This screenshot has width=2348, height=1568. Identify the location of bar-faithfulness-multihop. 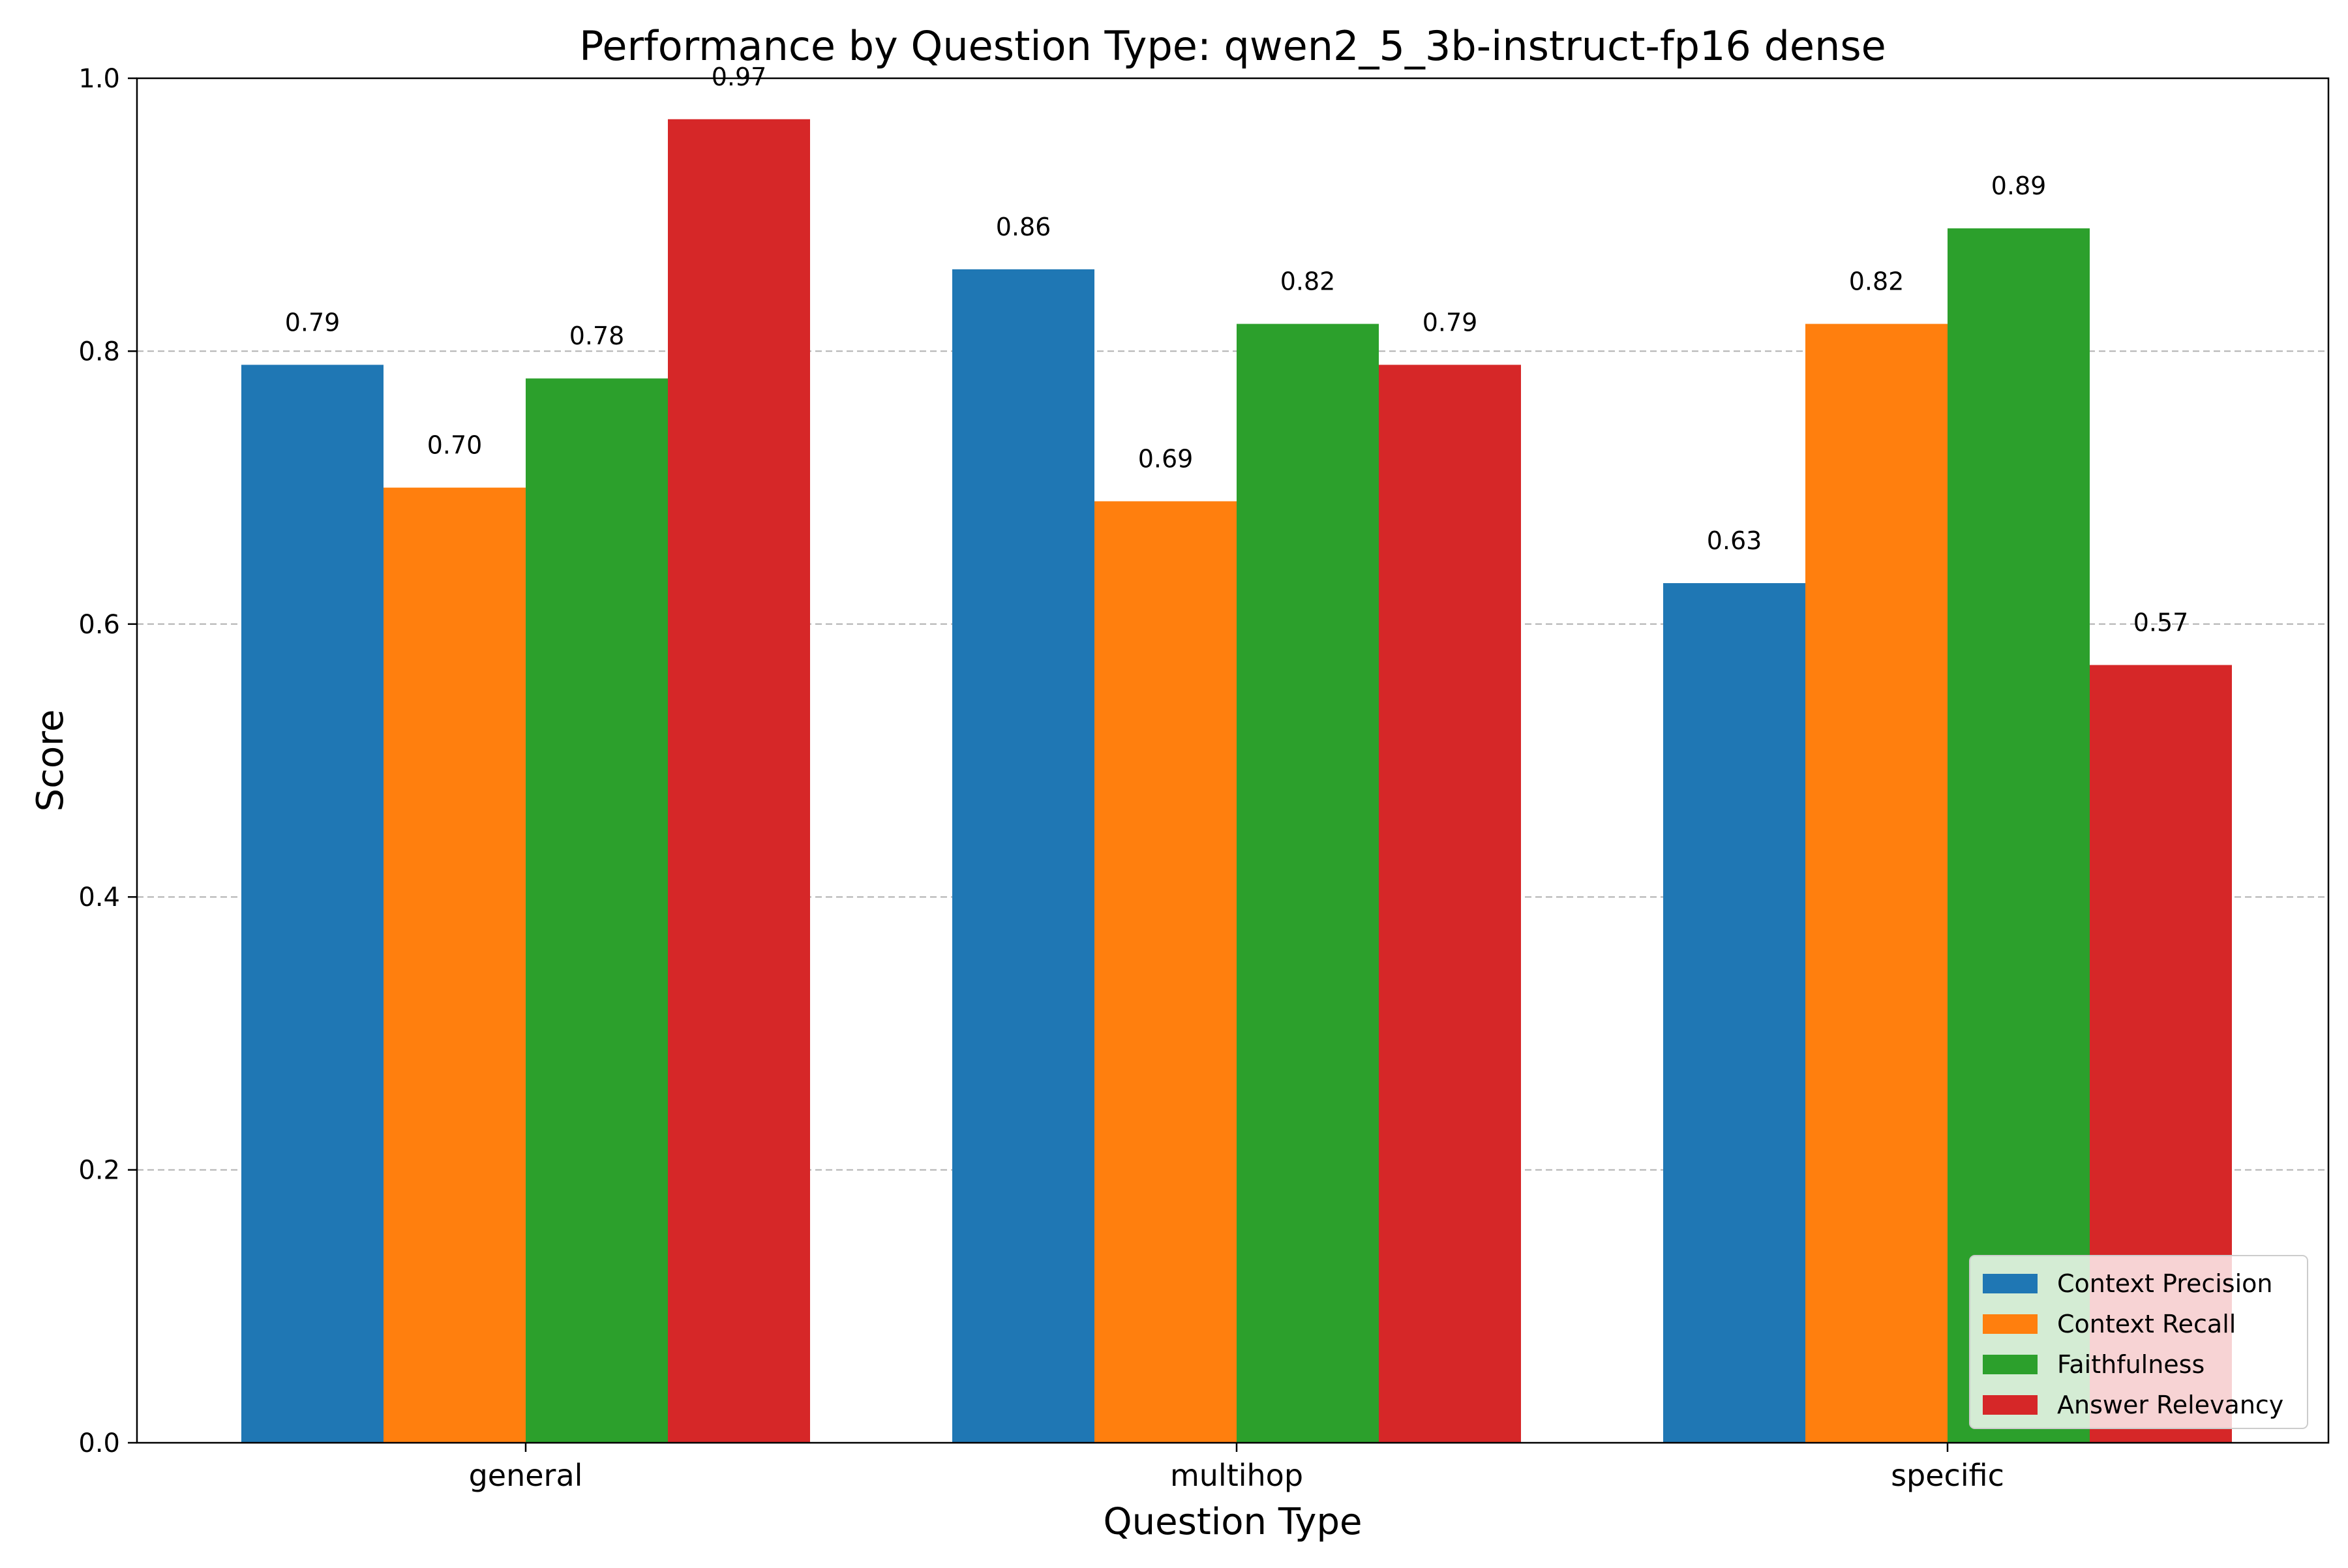
(1308, 883).